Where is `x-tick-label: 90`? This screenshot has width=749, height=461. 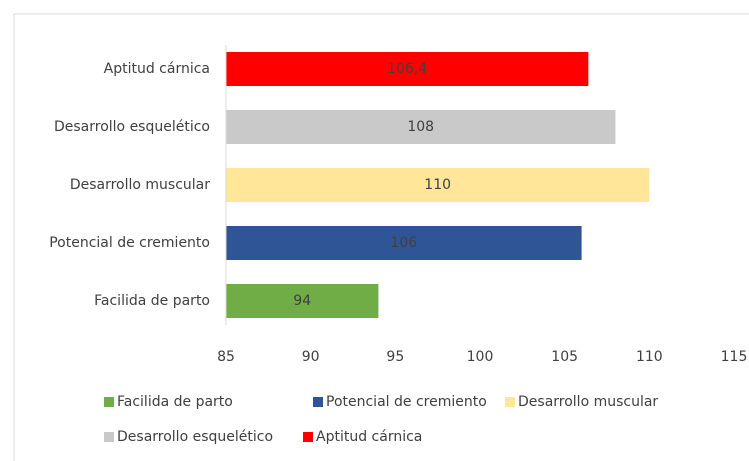
x-tick-label: 90 is located at coordinates (311, 357).